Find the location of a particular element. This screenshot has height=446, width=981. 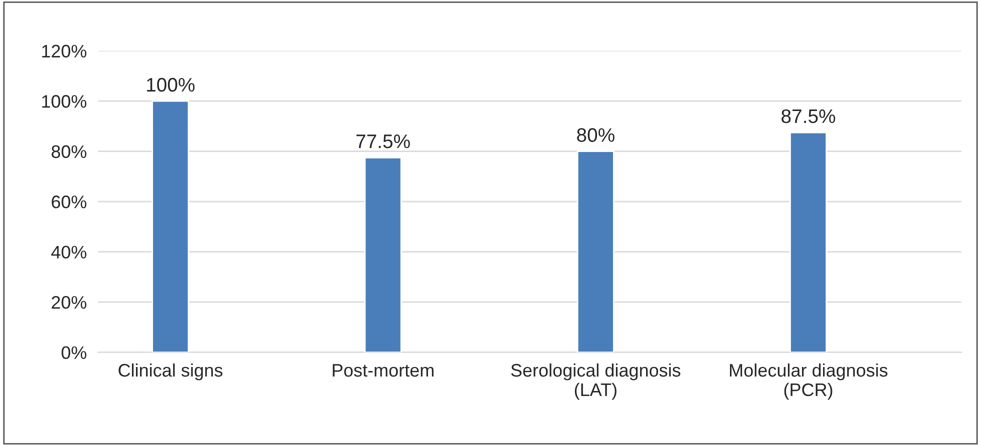

y-tick-label: 100% is located at coordinates (64, 101).